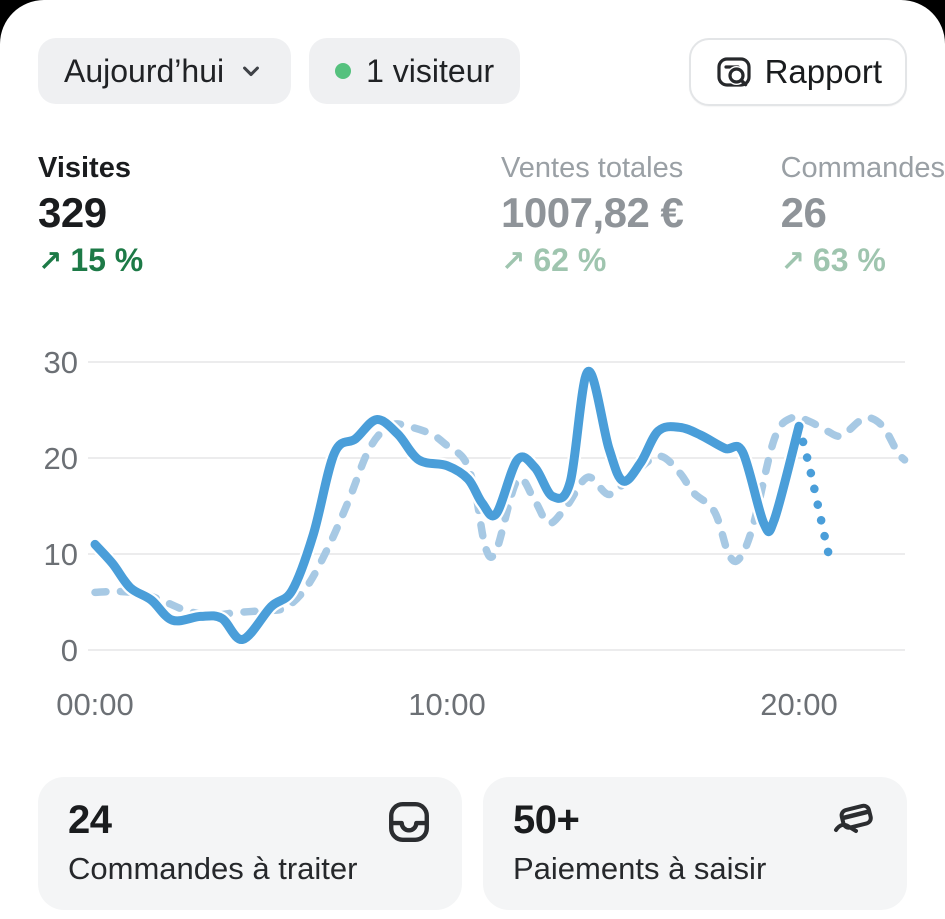  What do you see at coordinates (592, 168) in the screenshot?
I see `metric-label: Ventes totales` at bounding box center [592, 168].